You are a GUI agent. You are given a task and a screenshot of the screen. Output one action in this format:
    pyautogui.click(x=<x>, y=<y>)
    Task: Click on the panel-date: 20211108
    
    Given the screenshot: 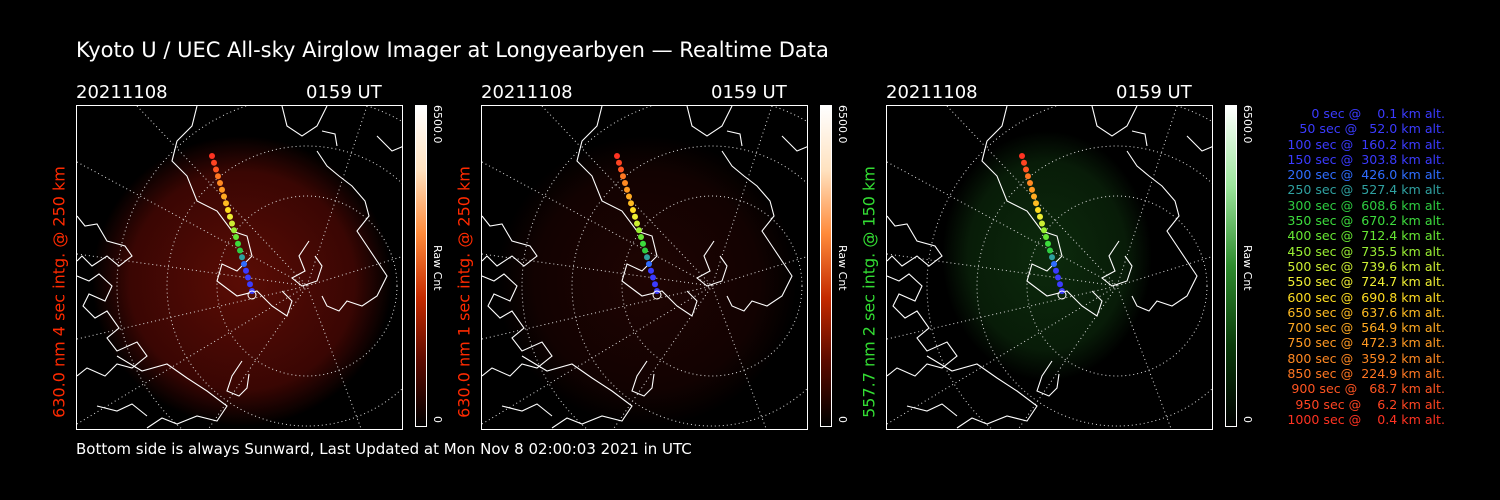 What is the action you would take?
    pyautogui.click(x=527, y=92)
    